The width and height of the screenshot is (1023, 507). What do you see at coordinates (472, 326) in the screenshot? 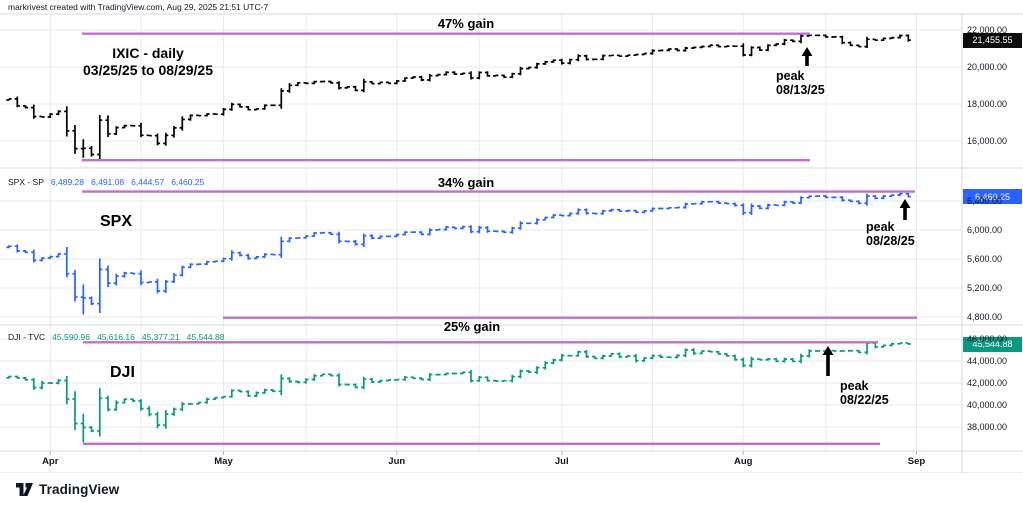
I see `gain-annotation-dji: 25% gain` at bounding box center [472, 326].